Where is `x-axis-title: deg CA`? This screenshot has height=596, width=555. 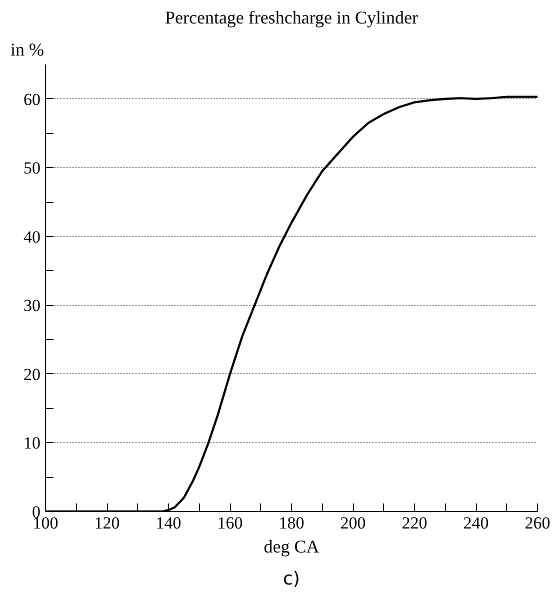 x-axis-title: deg CA is located at coordinates (292, 546).